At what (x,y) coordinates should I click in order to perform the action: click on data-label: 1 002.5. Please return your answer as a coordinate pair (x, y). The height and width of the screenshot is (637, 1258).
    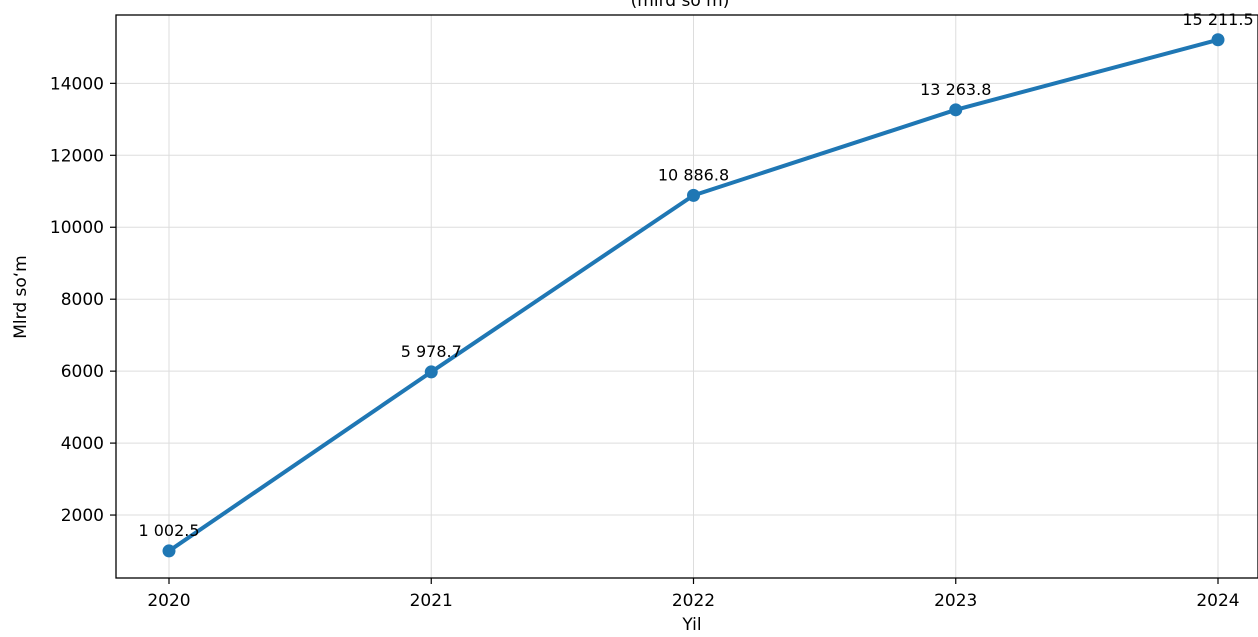
    Looking at the image, I should click on (168, 530).